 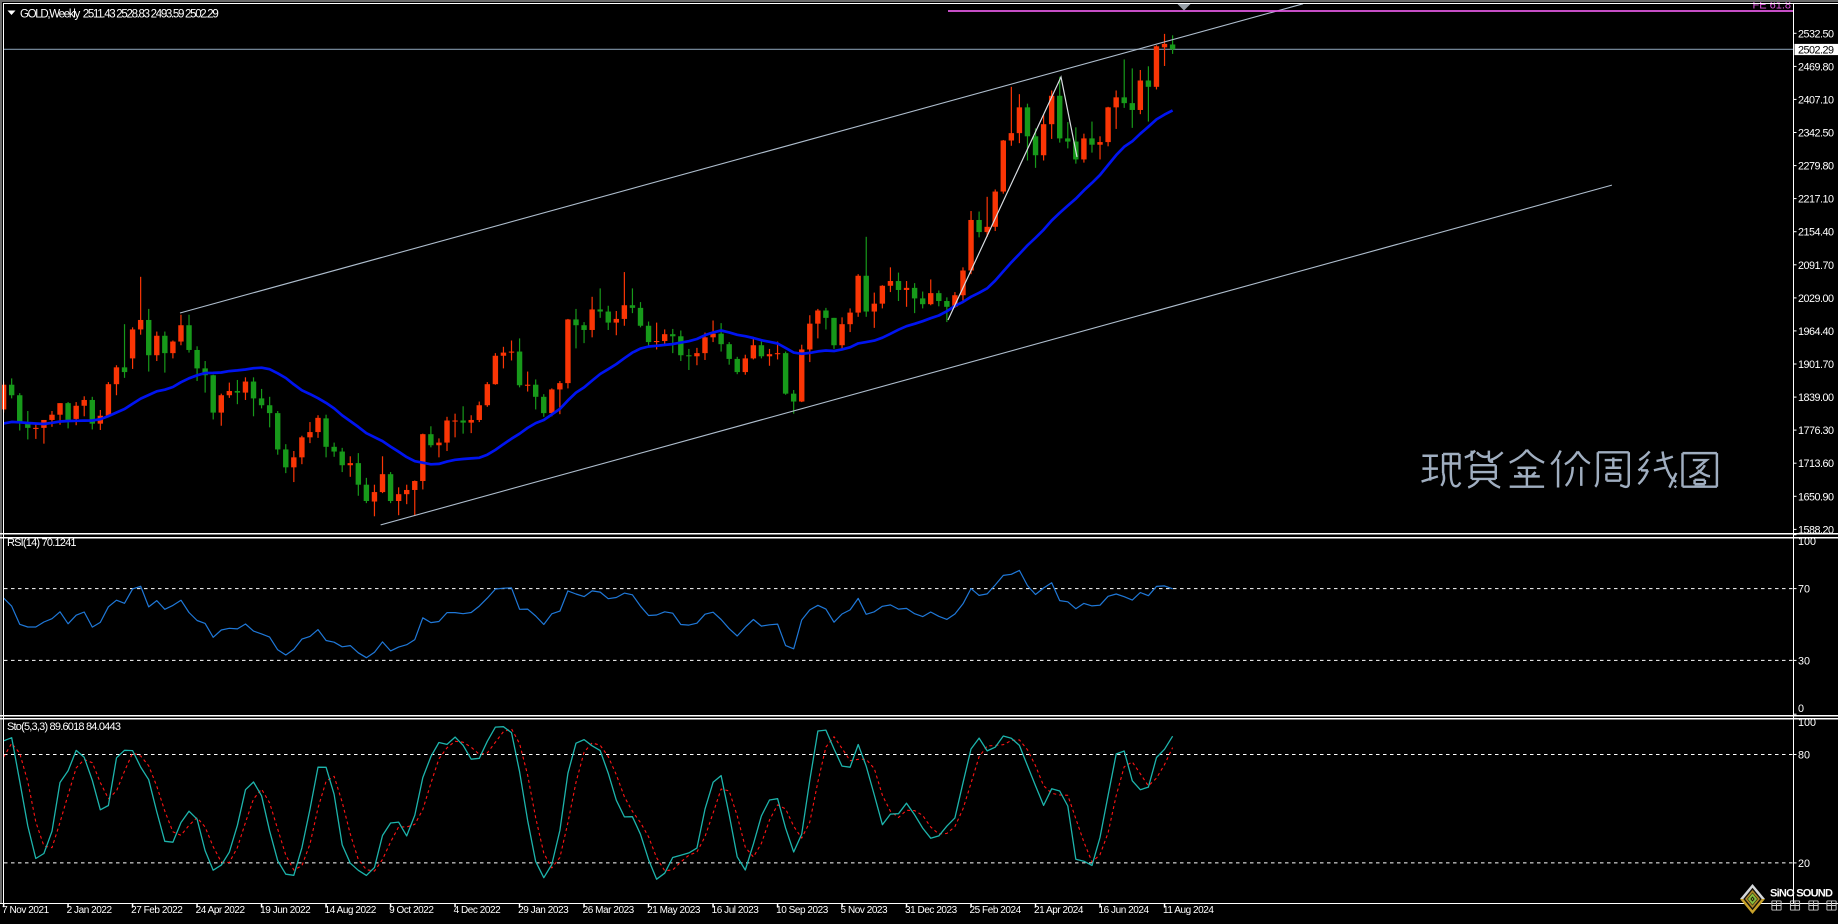 I want to click on svg-text: 11 Aug 2024, so click(x=1188, y=910).